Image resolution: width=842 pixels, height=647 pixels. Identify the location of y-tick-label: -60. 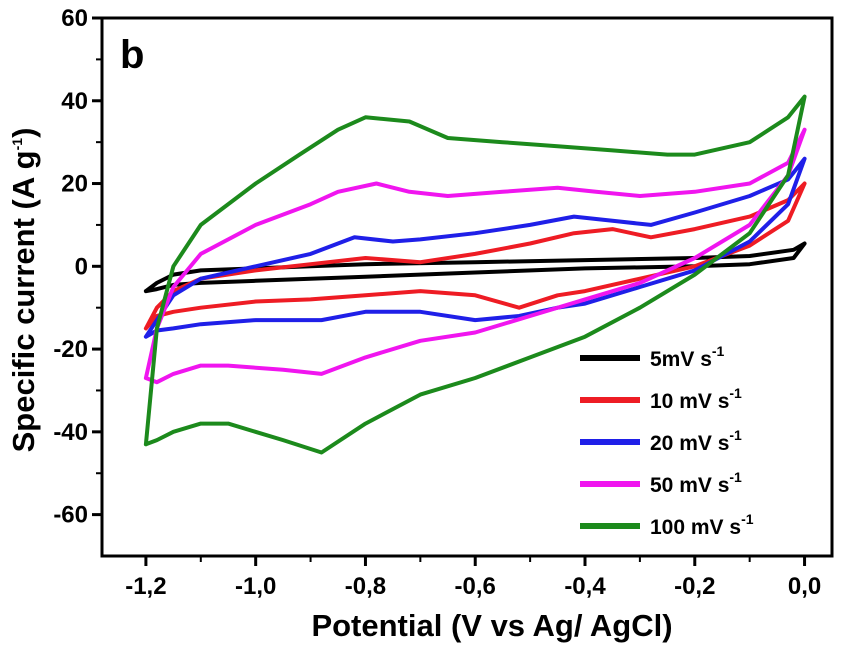
(70, 515).